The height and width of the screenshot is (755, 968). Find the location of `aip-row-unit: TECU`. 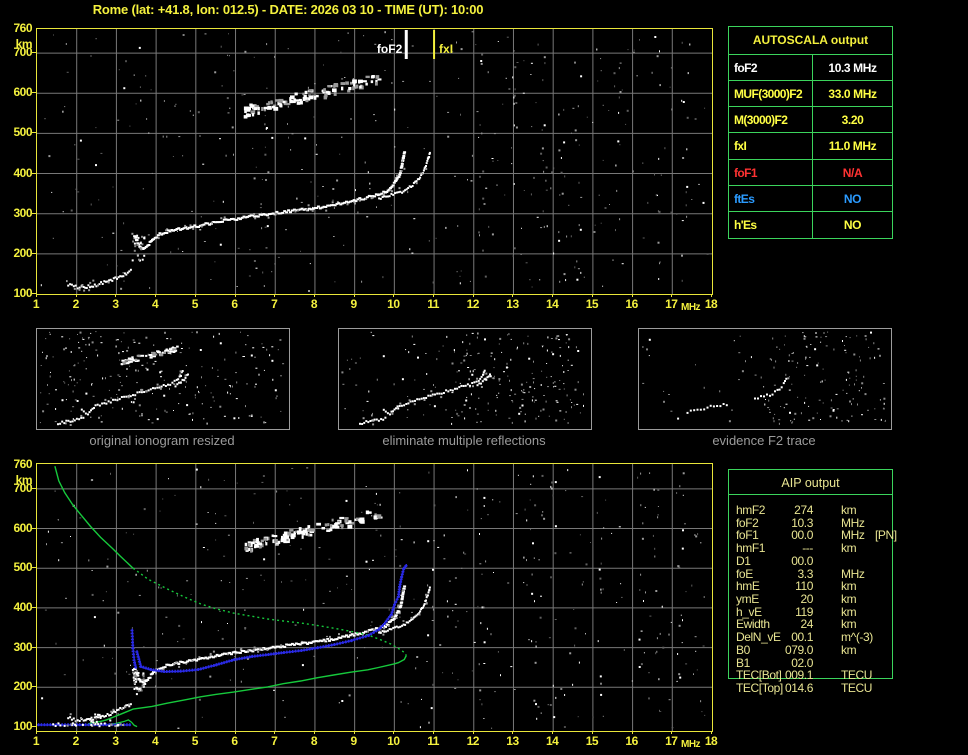

aip-row-unit: TECU is located at coordinates (857, 675).